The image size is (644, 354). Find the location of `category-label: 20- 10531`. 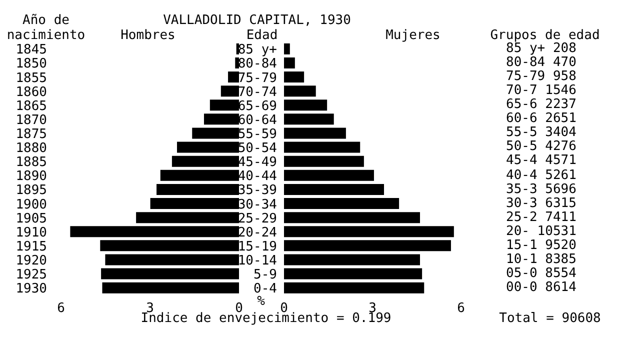

category-label: 20- 10531 is located at coordinates (541, 231).